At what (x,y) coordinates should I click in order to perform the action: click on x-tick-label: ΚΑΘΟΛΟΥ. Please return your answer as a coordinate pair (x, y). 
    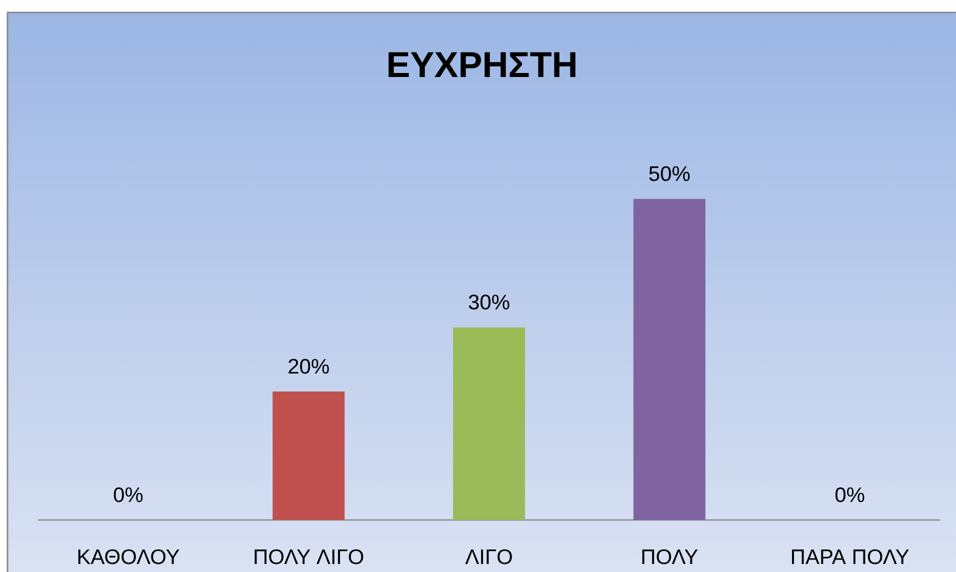
    Looking at the image, I should click on (129, 556).